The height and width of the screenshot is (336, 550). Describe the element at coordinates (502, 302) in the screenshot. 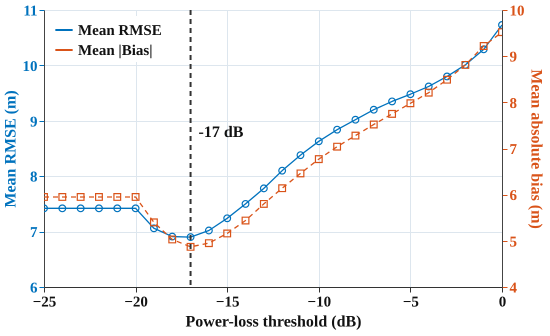

I see `x-tick-label: 0` at that location.